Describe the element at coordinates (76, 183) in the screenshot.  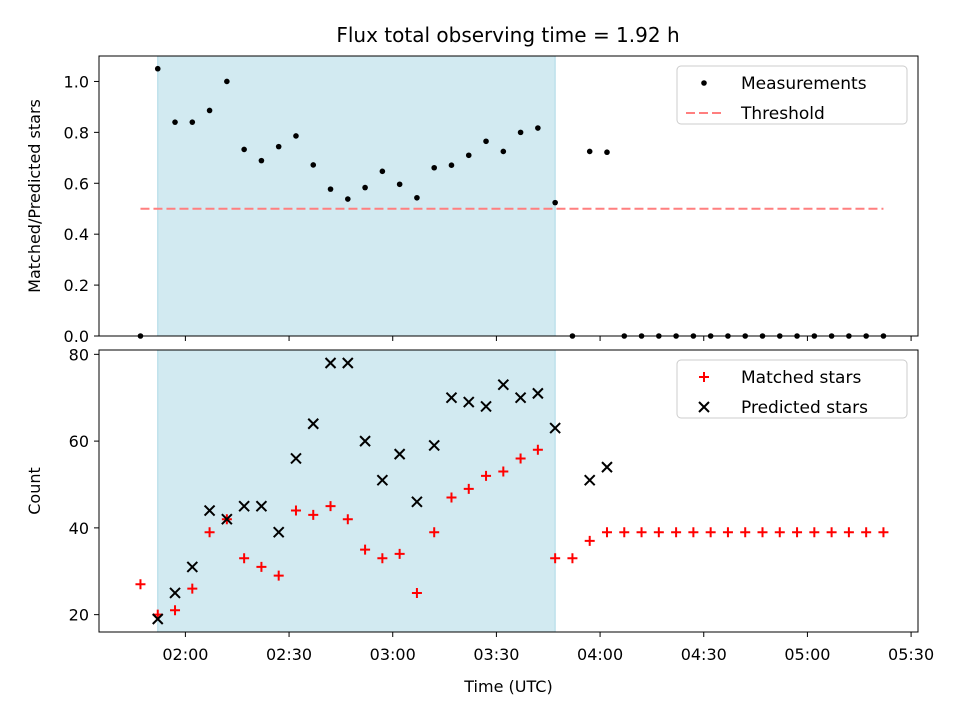
I see `y-tick-label: 0.6` at that location.